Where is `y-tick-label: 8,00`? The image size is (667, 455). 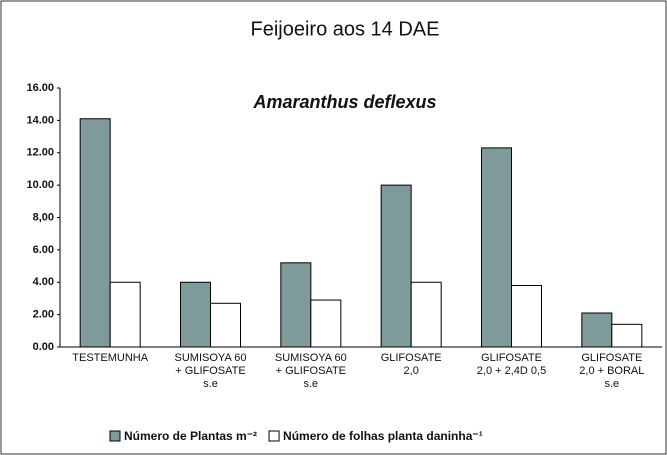
y-tick-label: 8,00 is located at coordinates (43, 217).